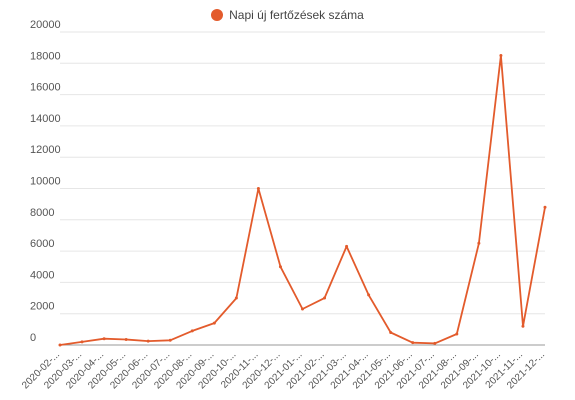 The width and height of the screenshot is (575, 400). I want to click on y-tick-label: 12000, so click(45, 150).